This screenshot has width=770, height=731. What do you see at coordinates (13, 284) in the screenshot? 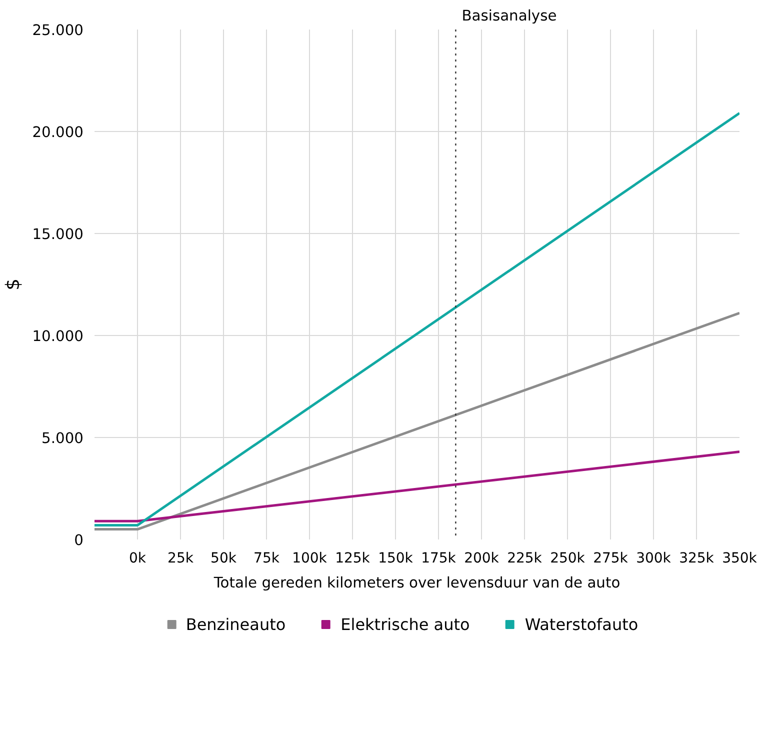
I see `y-axis-title: $` at bounding box center [13, 284].